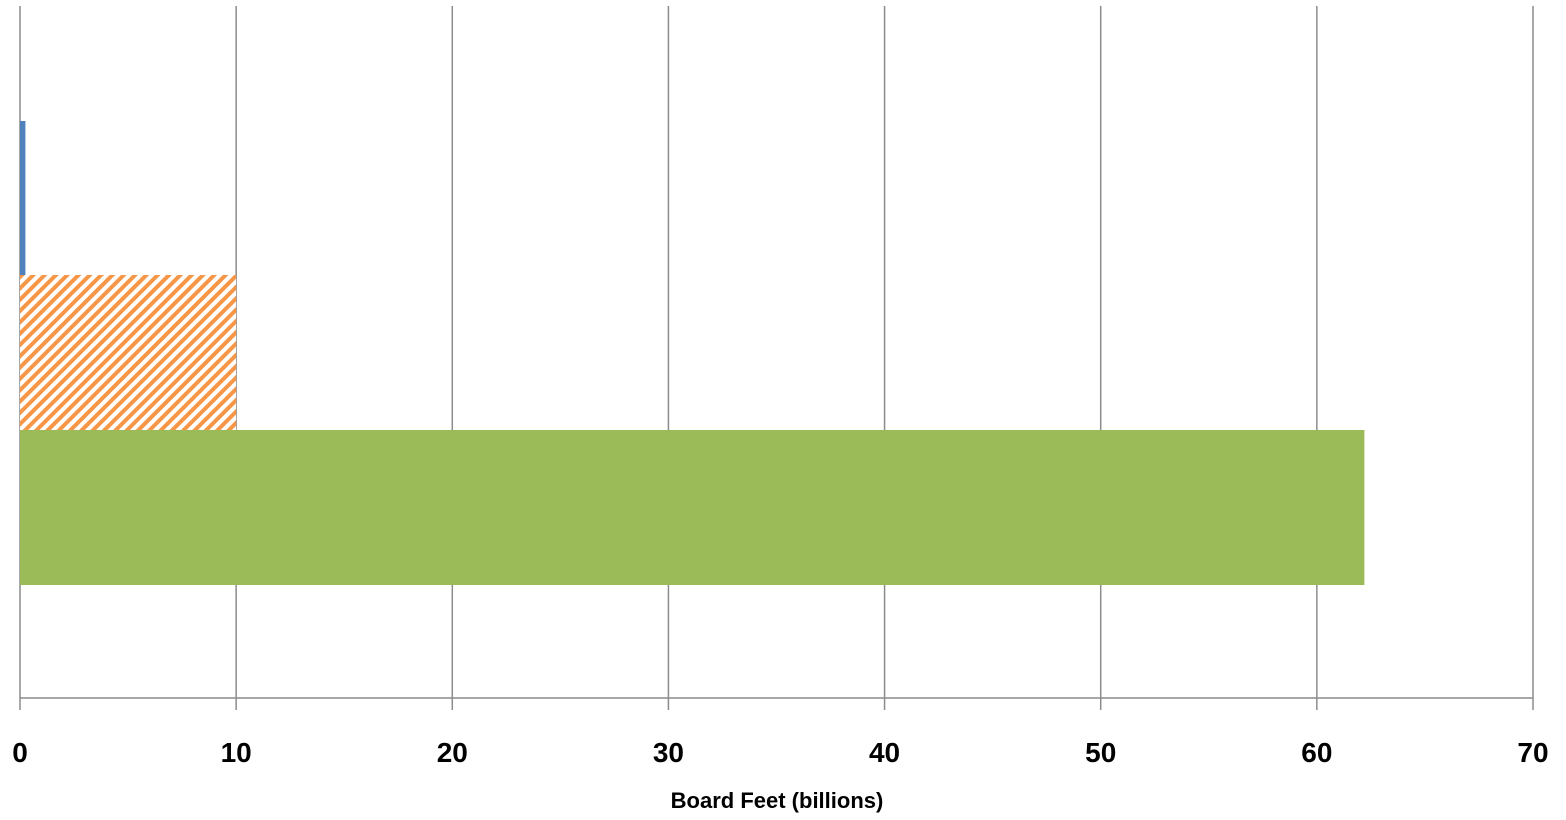 The image size is (1566, 820). I want to click on x-tick-label-50: 50, so click(1100, 752).